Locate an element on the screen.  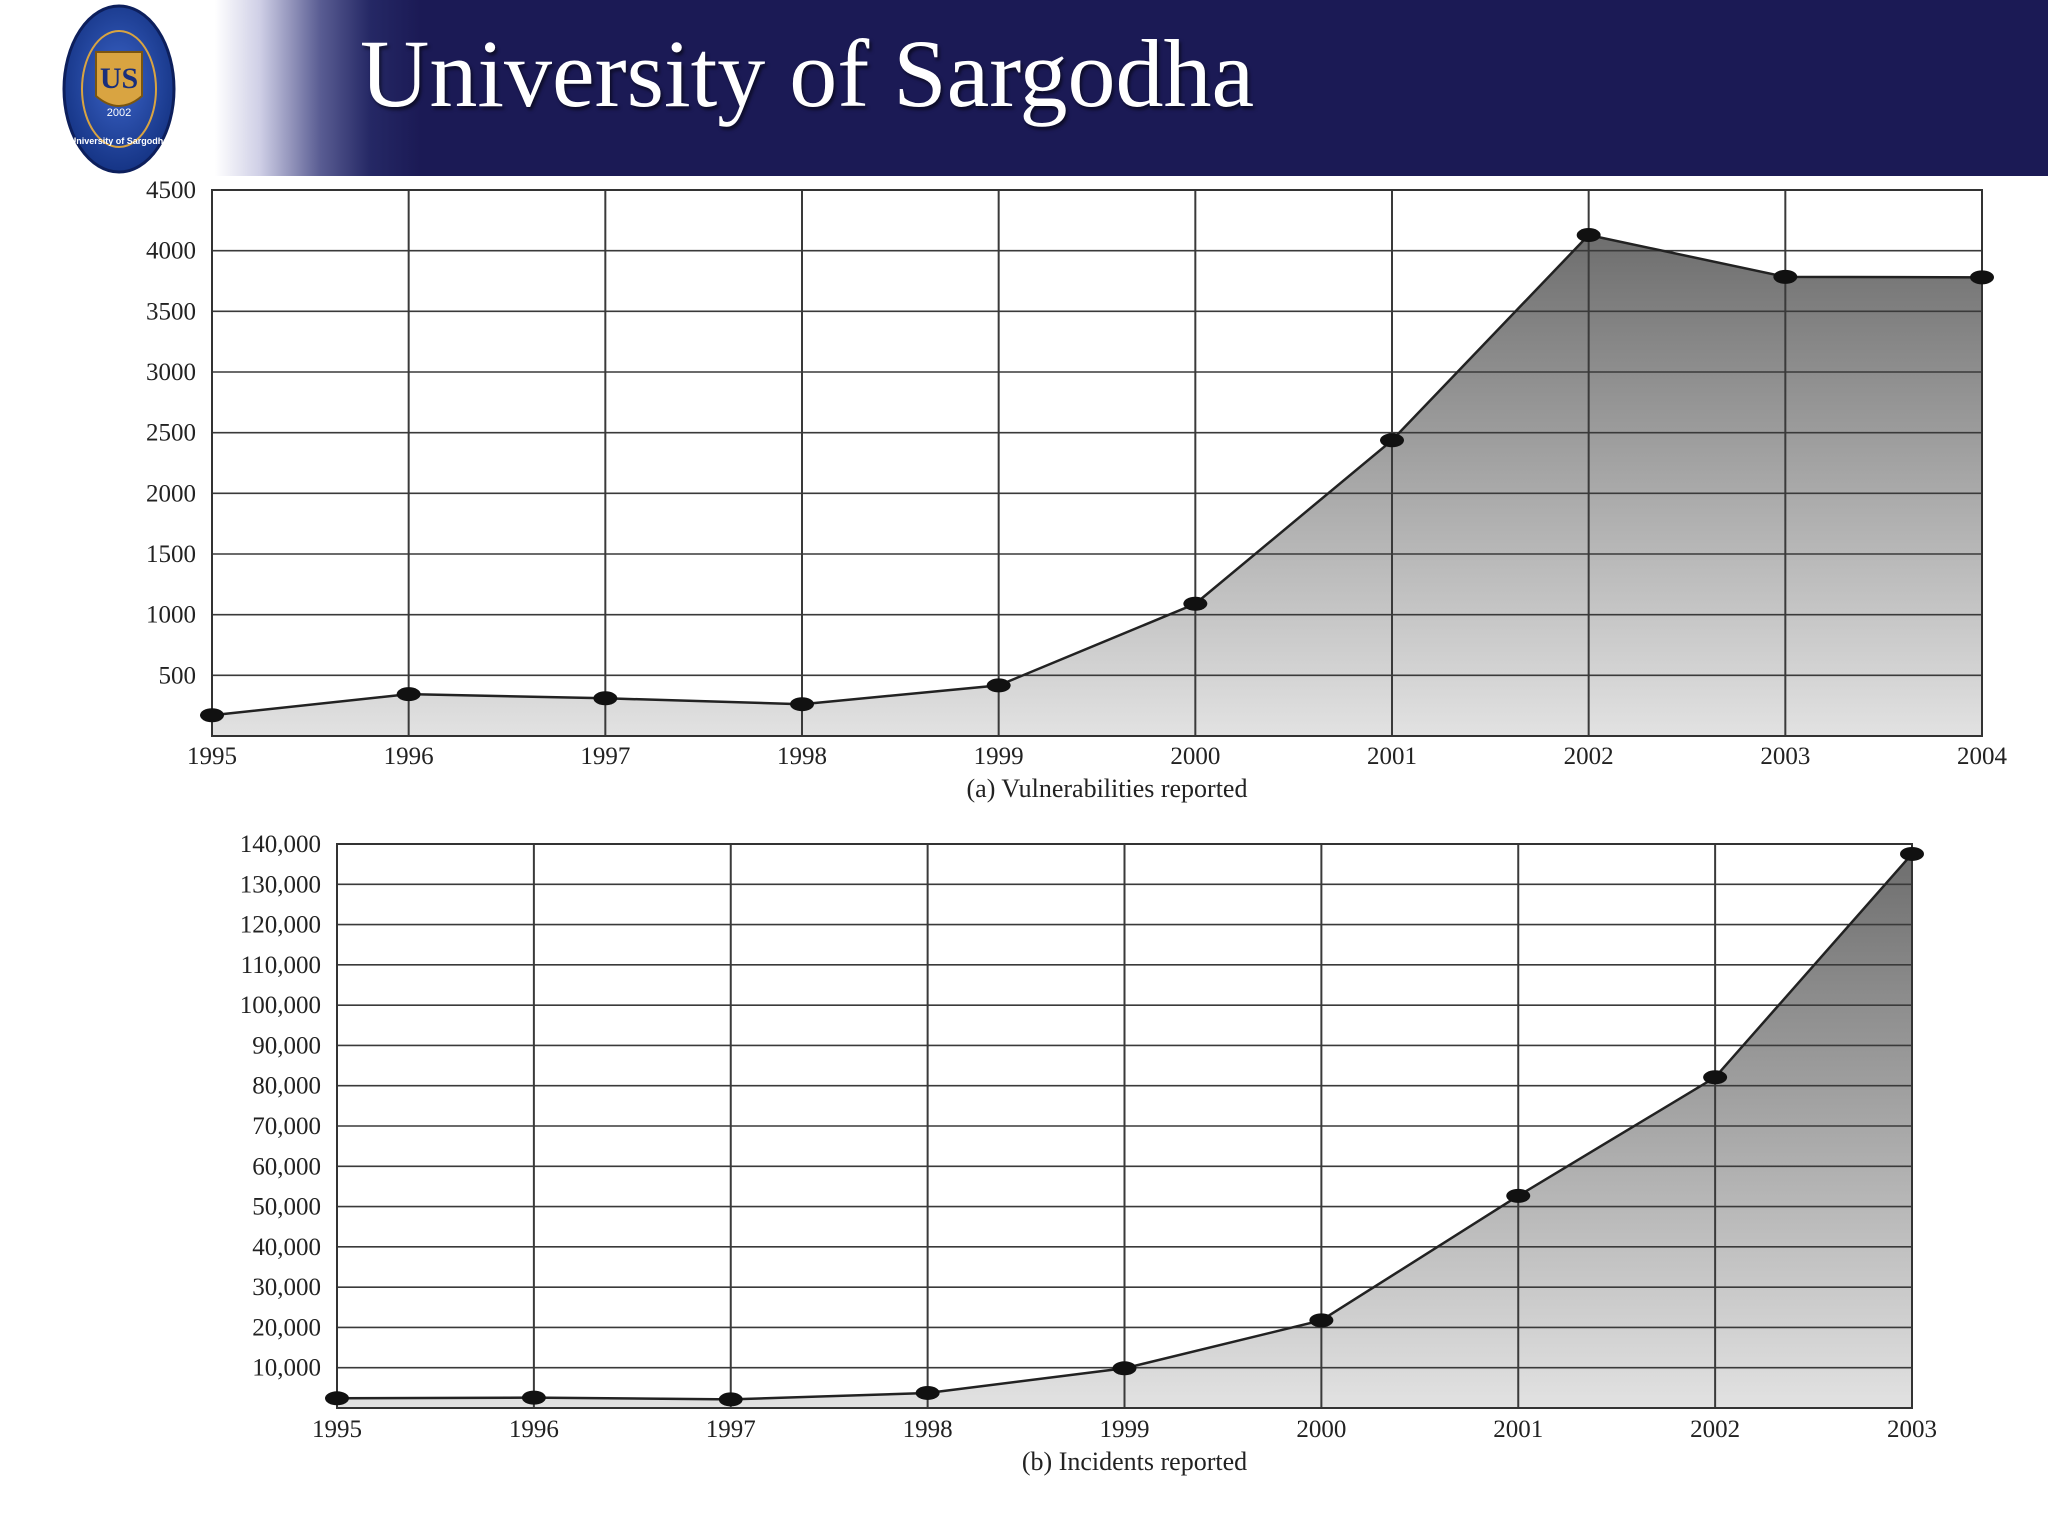
logo-ring-text: University of Sargodha is located at coordinates (120, 141).